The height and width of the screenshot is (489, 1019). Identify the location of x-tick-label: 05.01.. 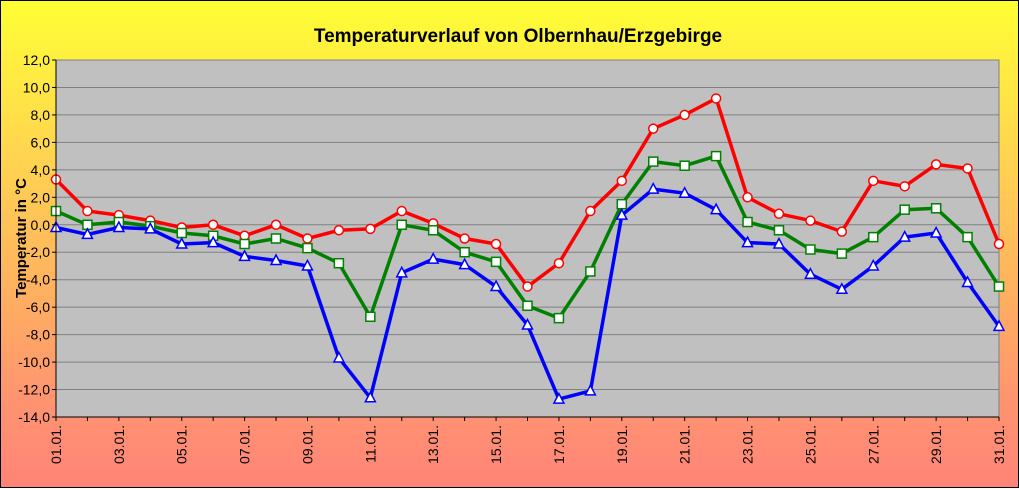
(182, 444).